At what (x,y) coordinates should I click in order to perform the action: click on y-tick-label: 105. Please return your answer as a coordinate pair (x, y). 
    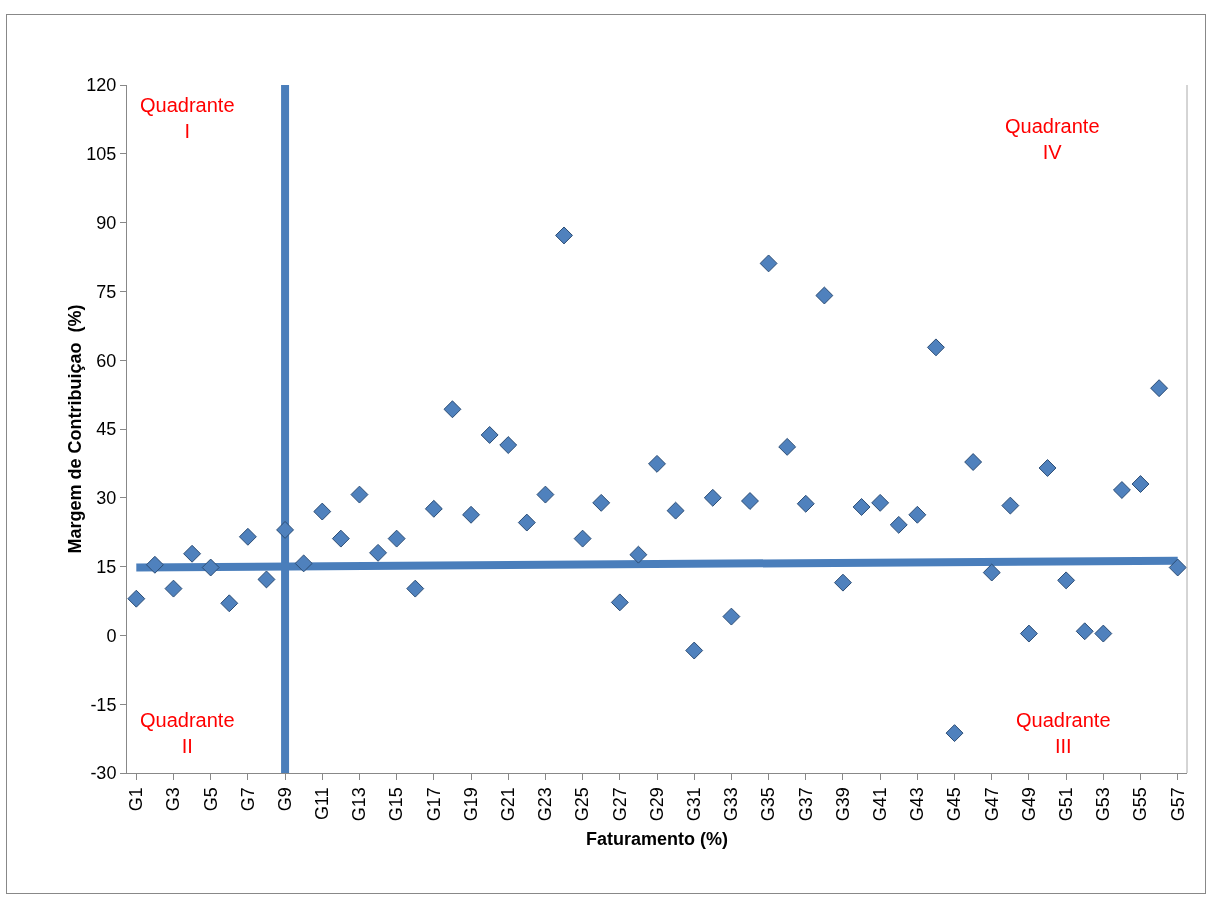
    Looking at the image, I should click on (101, 154).